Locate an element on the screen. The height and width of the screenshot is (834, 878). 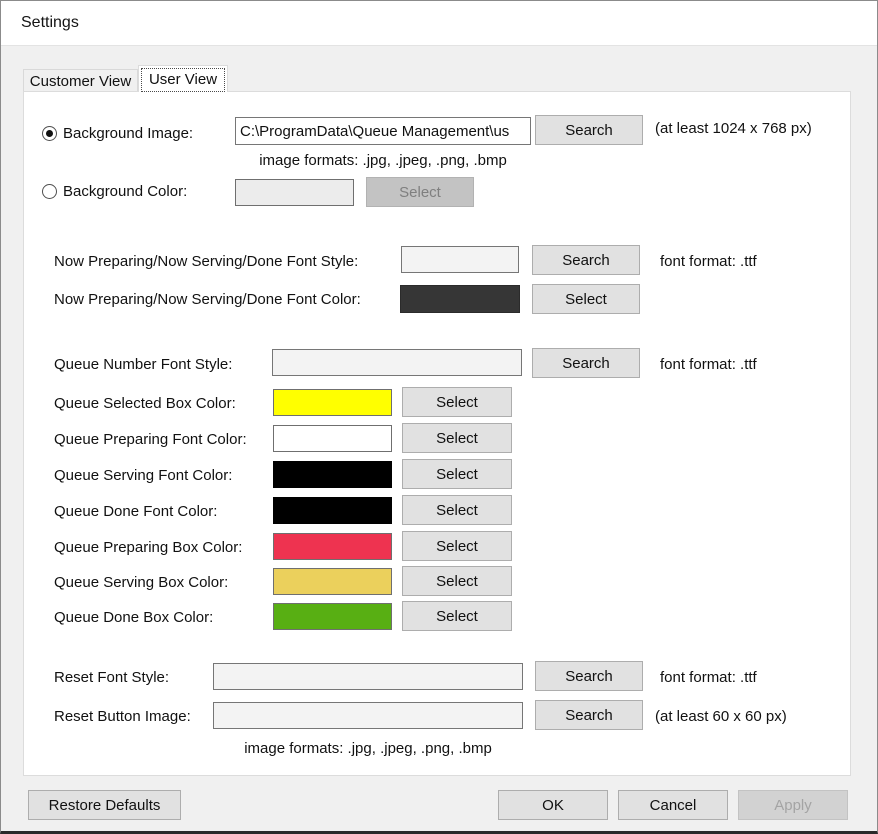
queue-preparing-font-color-select-button: Select is located at coordinates (457, 438).